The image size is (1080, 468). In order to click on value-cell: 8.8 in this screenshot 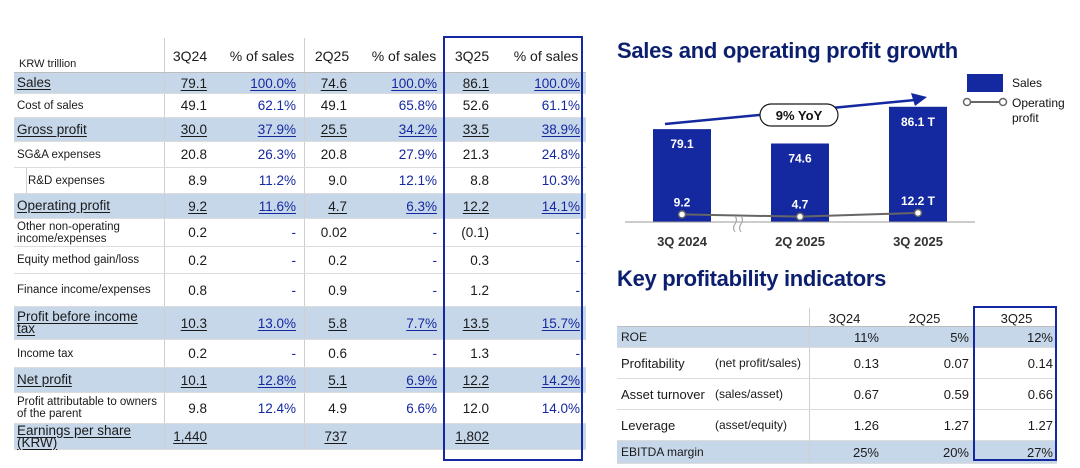, I will do `click(479, 180)`.